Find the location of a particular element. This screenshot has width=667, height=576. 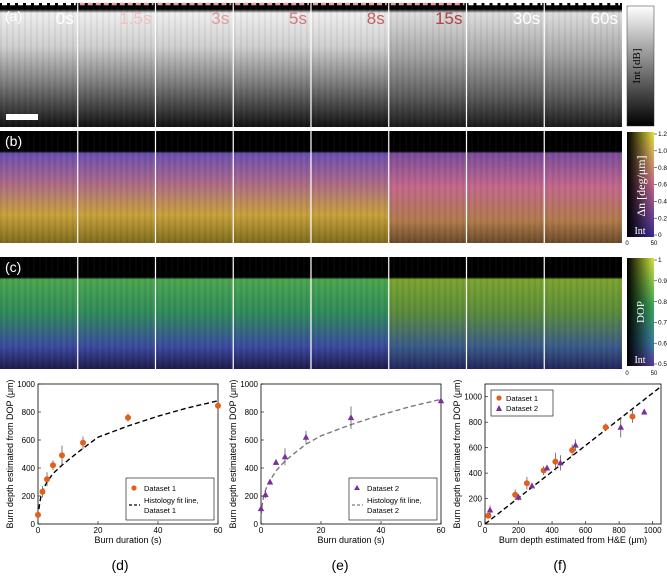

colorbar-c-int-tick: 0 is located at coordinates (627, 374).